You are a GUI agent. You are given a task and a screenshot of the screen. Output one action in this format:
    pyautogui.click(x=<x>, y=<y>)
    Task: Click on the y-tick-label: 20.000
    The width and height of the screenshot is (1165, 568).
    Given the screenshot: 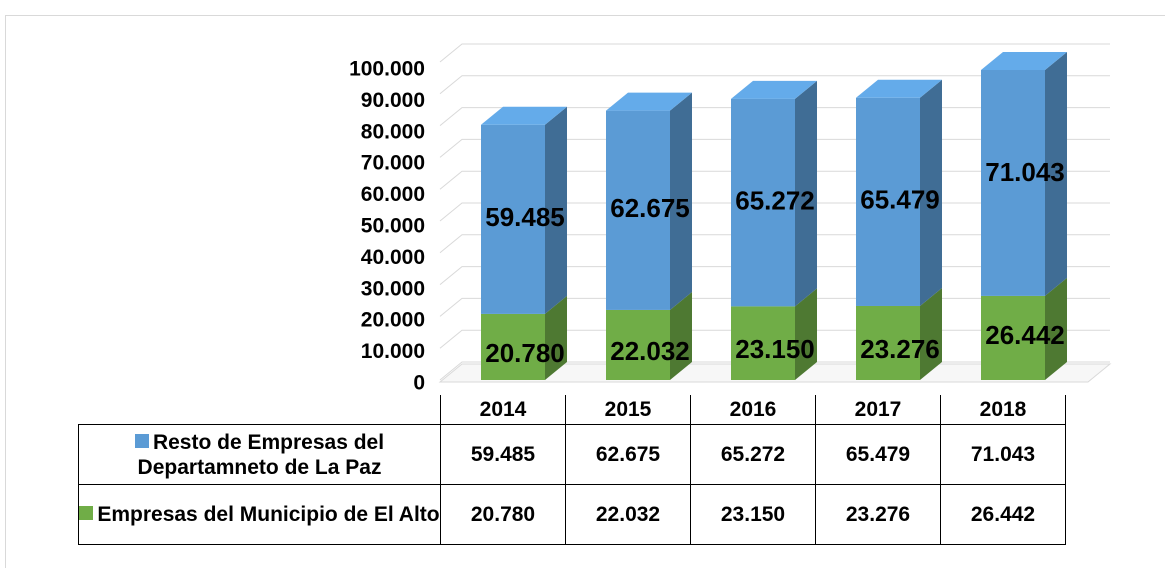 What is the action you would take?
    pyautogui.click(x=393, y=320)
    